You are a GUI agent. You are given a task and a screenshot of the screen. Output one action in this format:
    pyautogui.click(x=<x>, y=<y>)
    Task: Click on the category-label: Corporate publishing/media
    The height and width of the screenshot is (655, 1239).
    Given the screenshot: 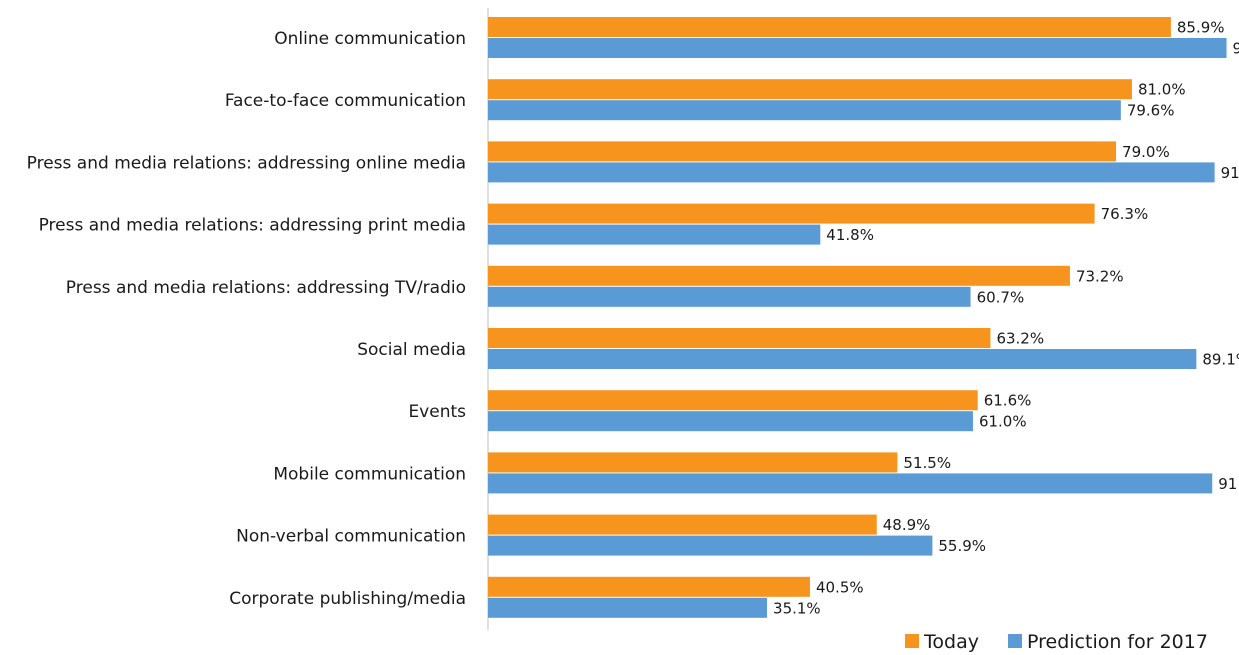 What is the action you would take?
    pyautogui.click(x=347, y=599)
    